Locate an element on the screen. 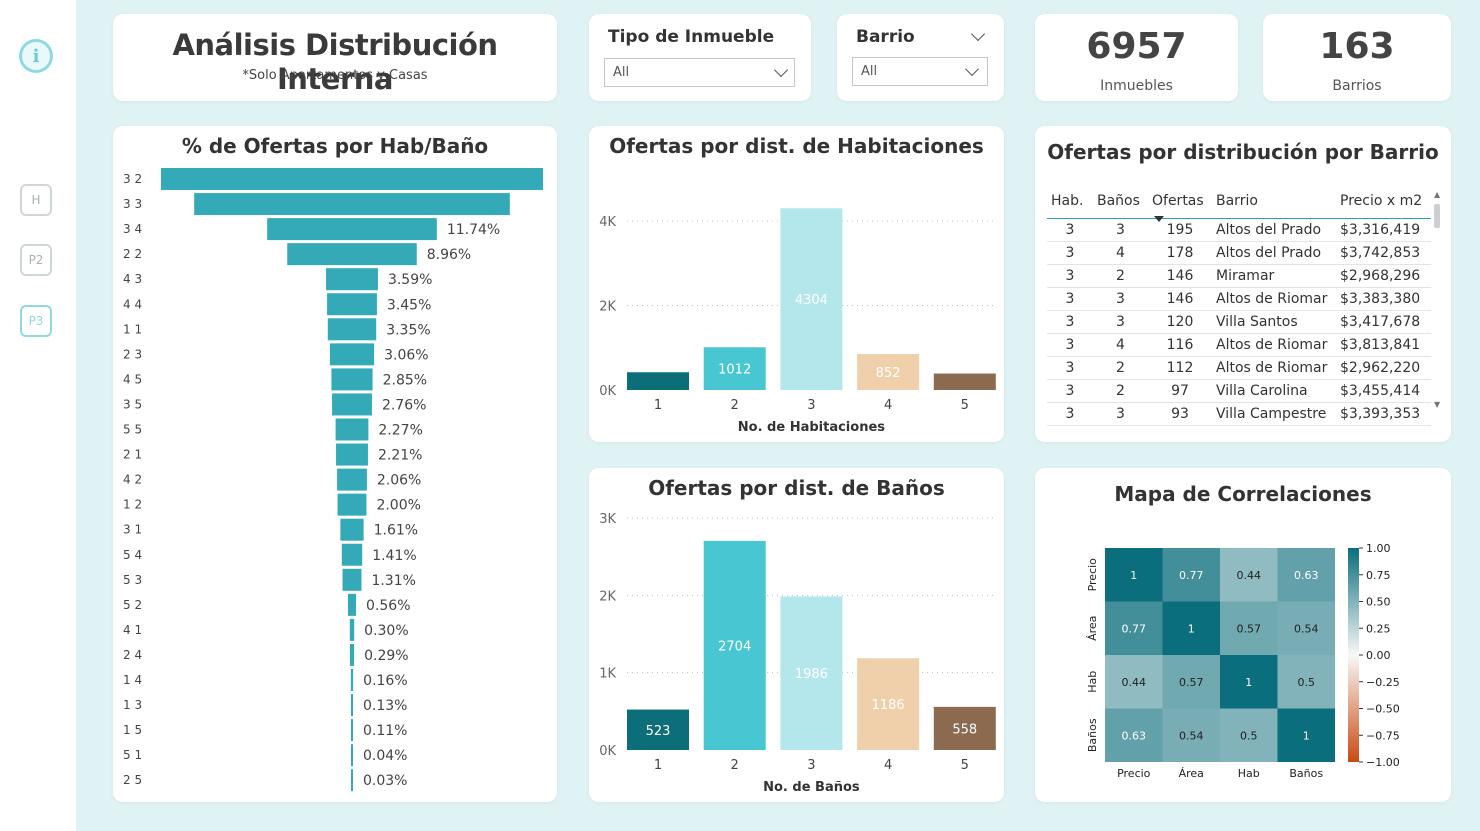  colorbar-label: −0.25 is located at coordinates (1383, 682).